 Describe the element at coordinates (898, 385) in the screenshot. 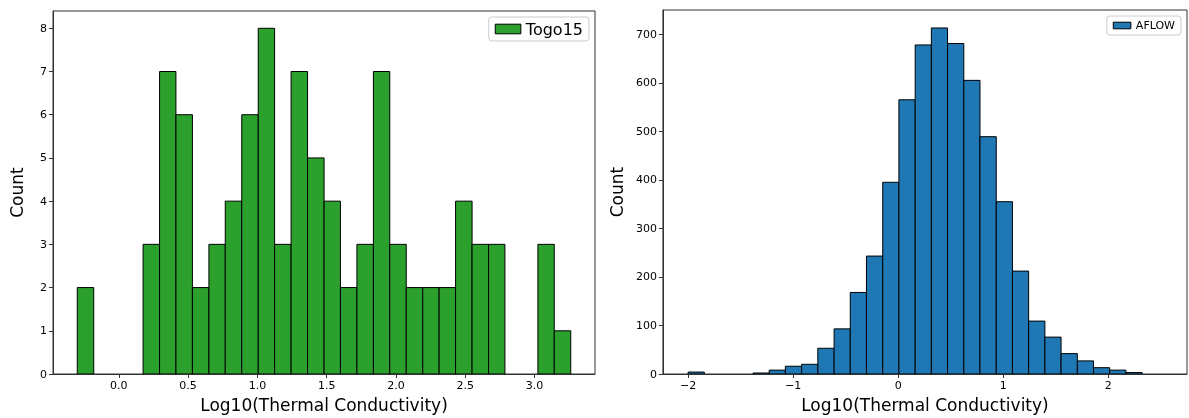

I see `x-tick-label: 0` at that location.